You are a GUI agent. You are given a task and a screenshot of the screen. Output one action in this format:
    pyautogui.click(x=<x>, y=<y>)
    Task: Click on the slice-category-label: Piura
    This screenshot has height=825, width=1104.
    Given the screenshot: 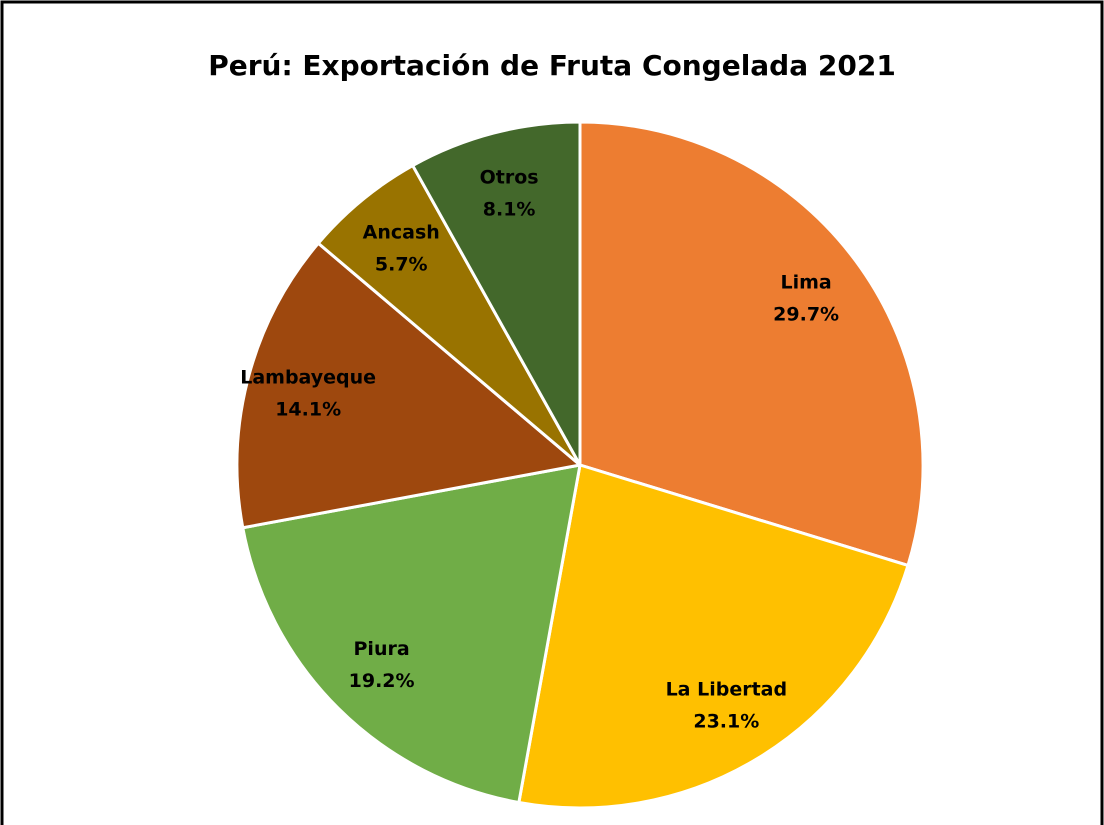 What is the action you would take?
    pyautogui.click(x=382, y=649)
    